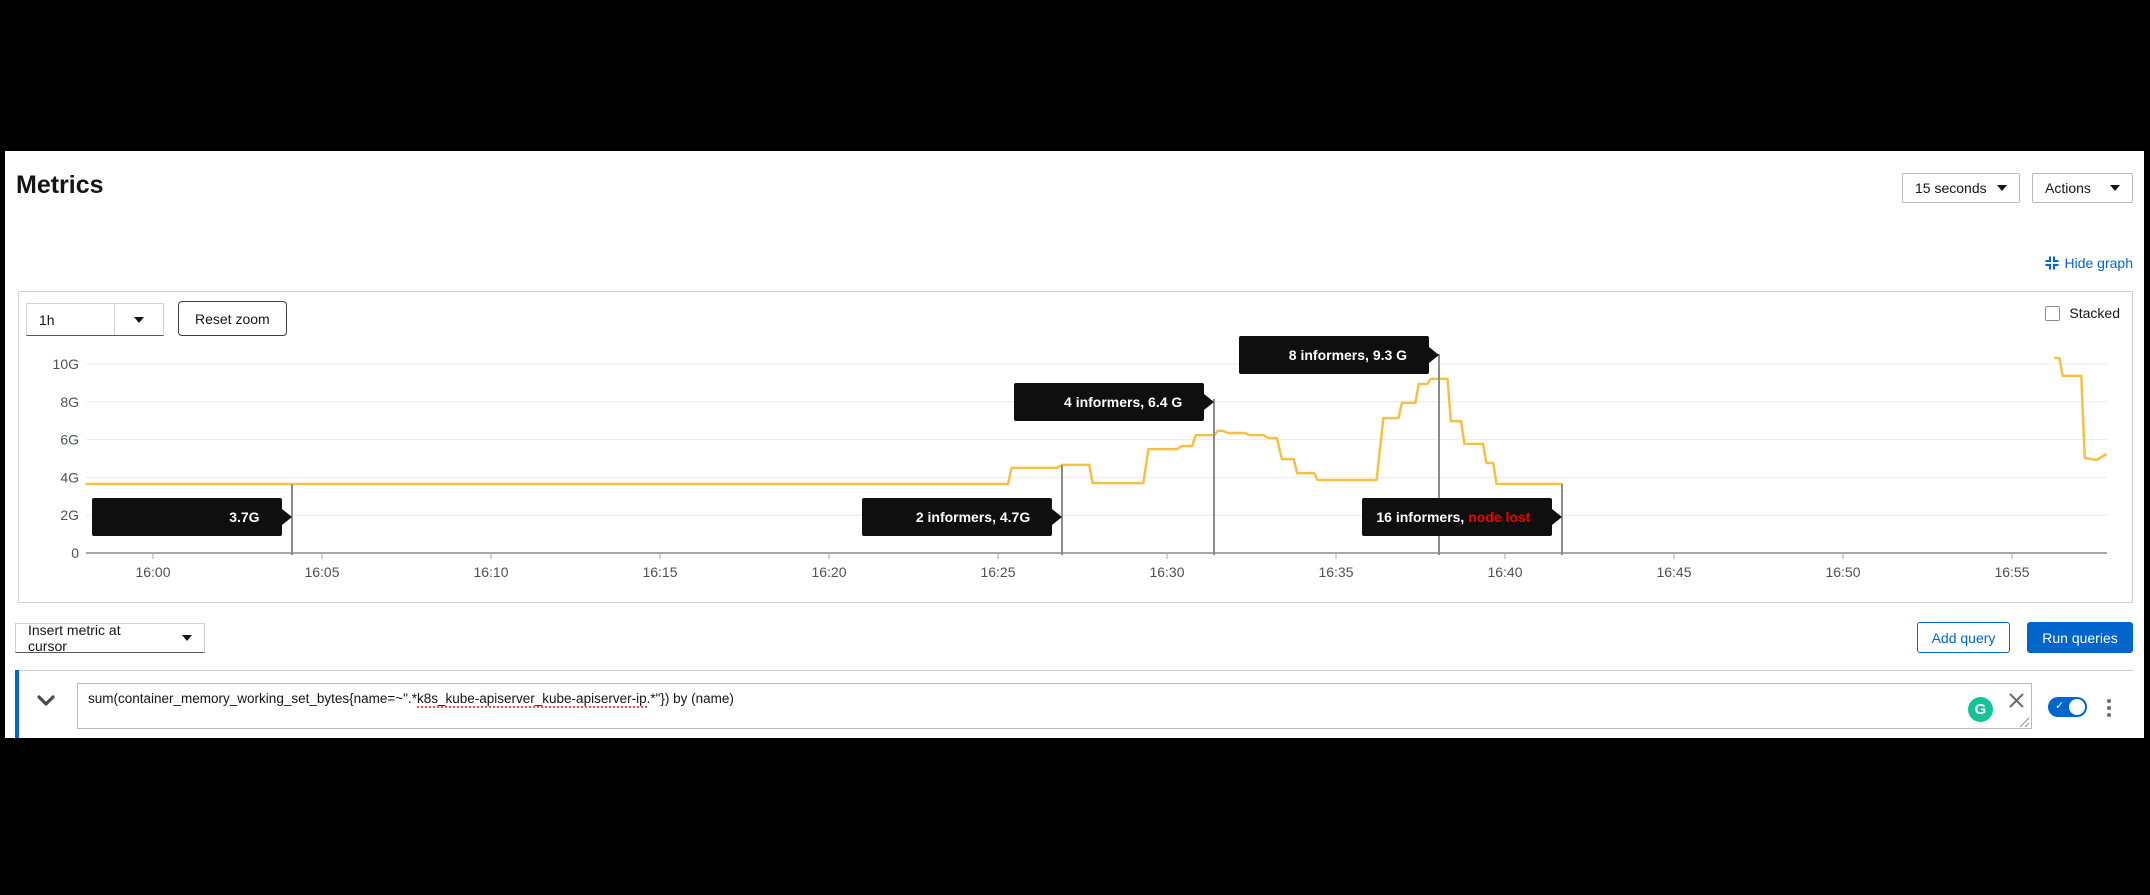 This screenshot has height=895, width=2150. Describe the element at coordinates (2099, 263) in the screenshot. I see `hide-graph-label: Hide graph` at that location.